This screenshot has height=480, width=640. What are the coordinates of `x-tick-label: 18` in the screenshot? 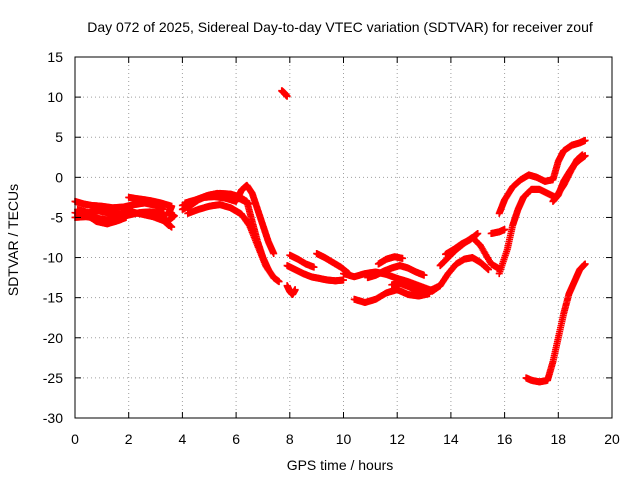 It's located at (559, 439).